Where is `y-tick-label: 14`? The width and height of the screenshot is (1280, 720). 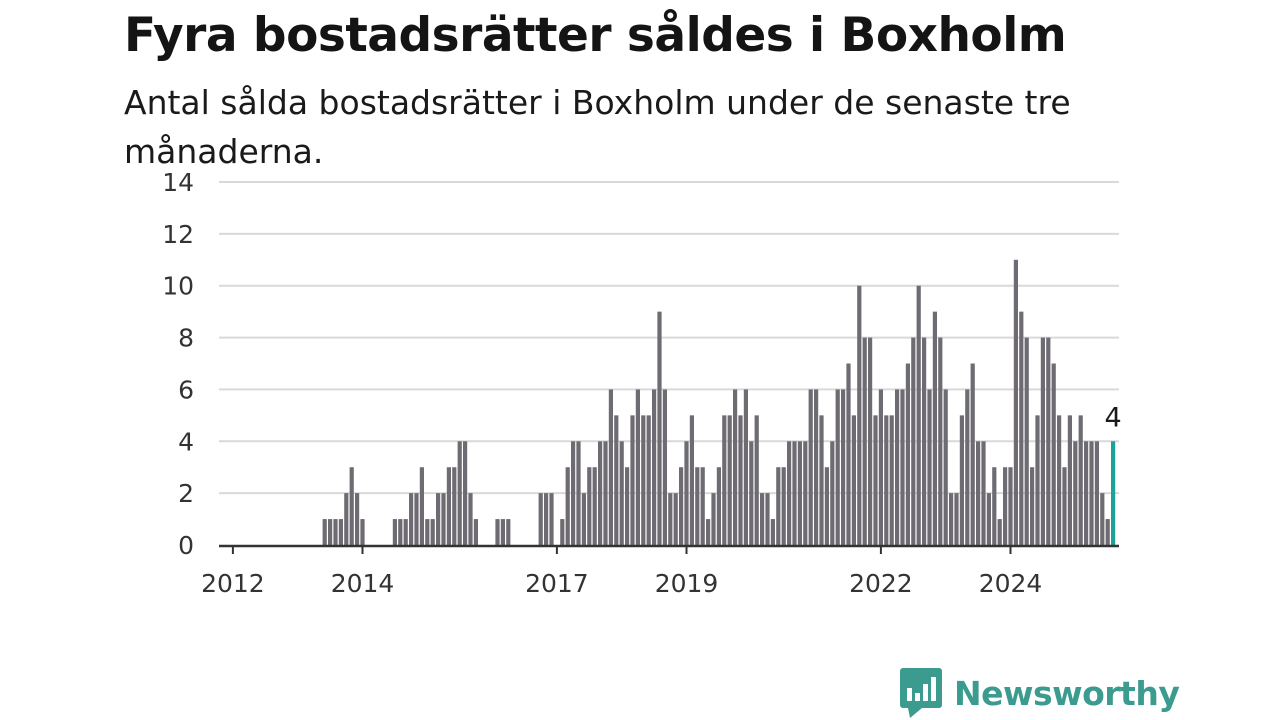 y-tick-label: 14 is located at coordinates (178, 182).